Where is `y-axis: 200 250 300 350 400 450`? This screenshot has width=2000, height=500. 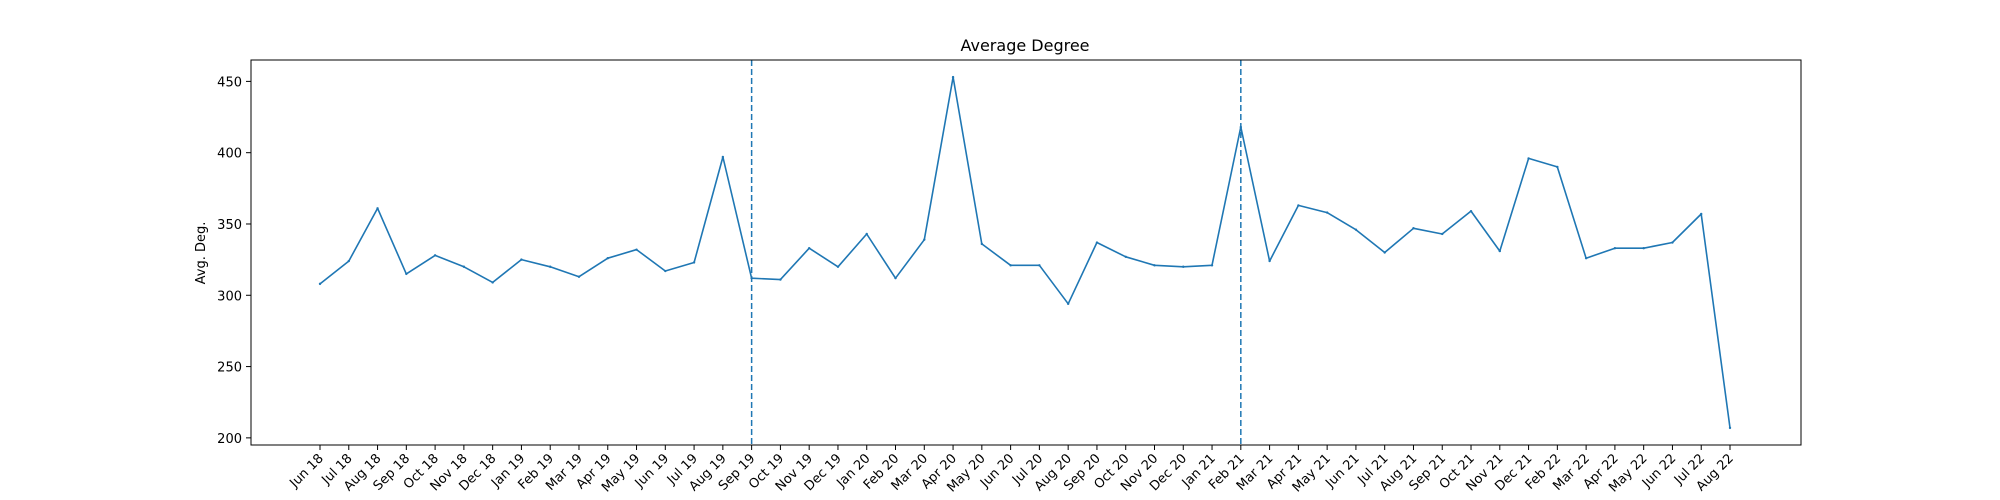 y-axis: 200 250 300 350 400 450 is located at coordinates (234, 261).